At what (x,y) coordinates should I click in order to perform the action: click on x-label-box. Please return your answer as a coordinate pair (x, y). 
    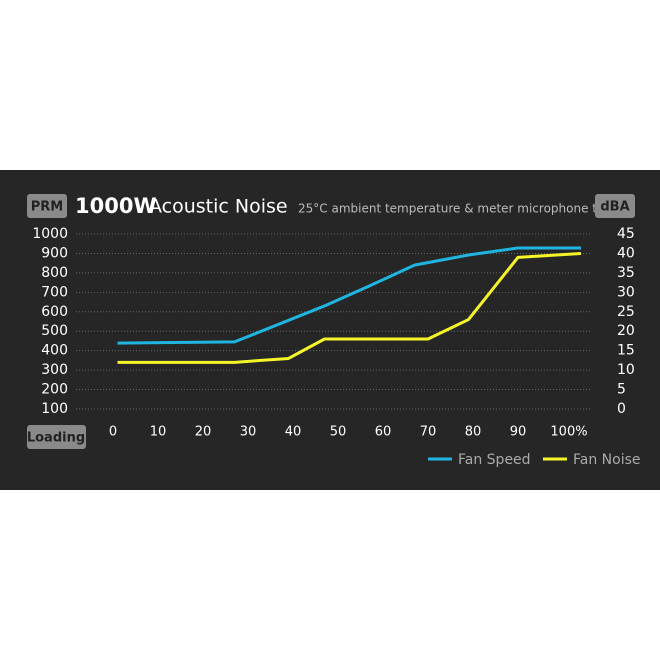
    Looking at the image, I should click on (56, 437).